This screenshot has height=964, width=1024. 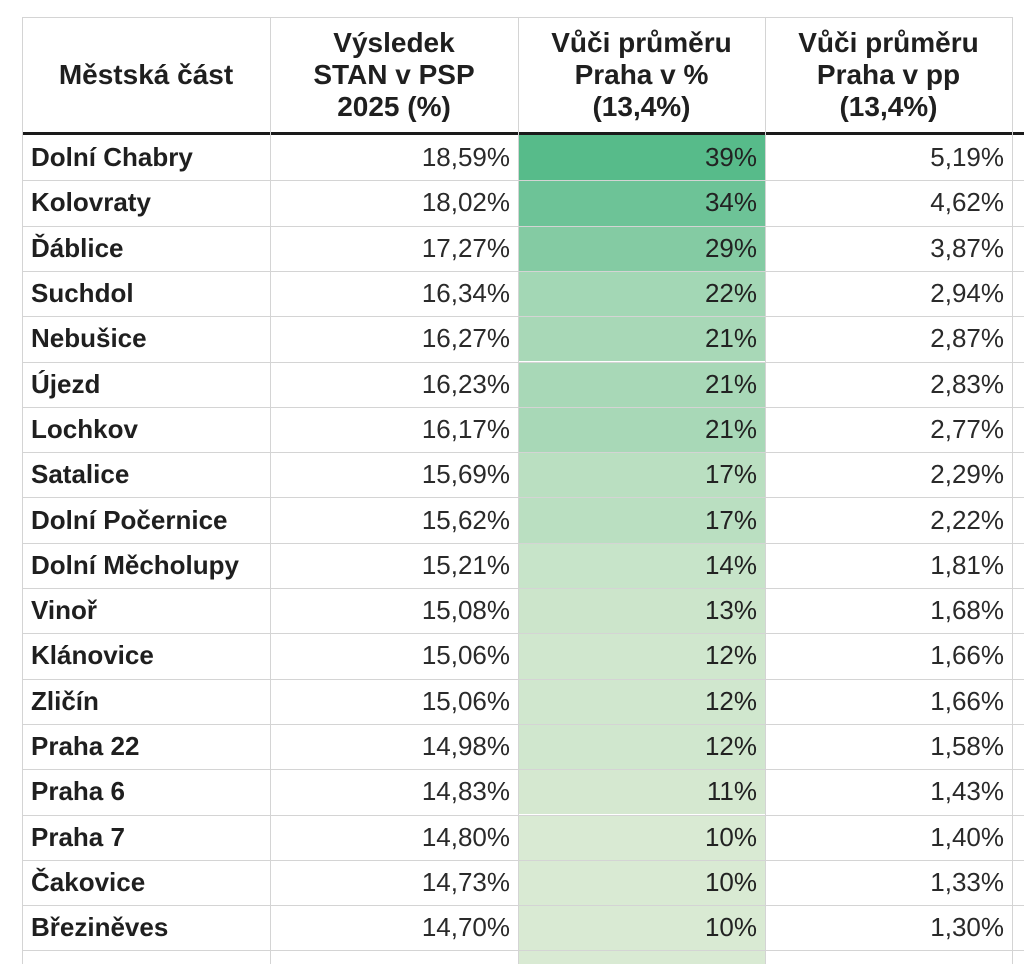 What do you see at coordinates (465, 157) in the screenshot?
I see `cell-result: 18,59%` at bounding box center [465, 157].